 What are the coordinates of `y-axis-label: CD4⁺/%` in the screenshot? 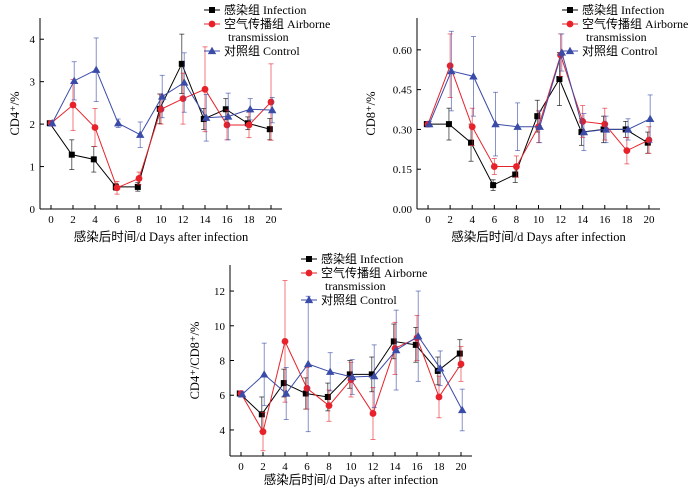 It's located at (15, 113).